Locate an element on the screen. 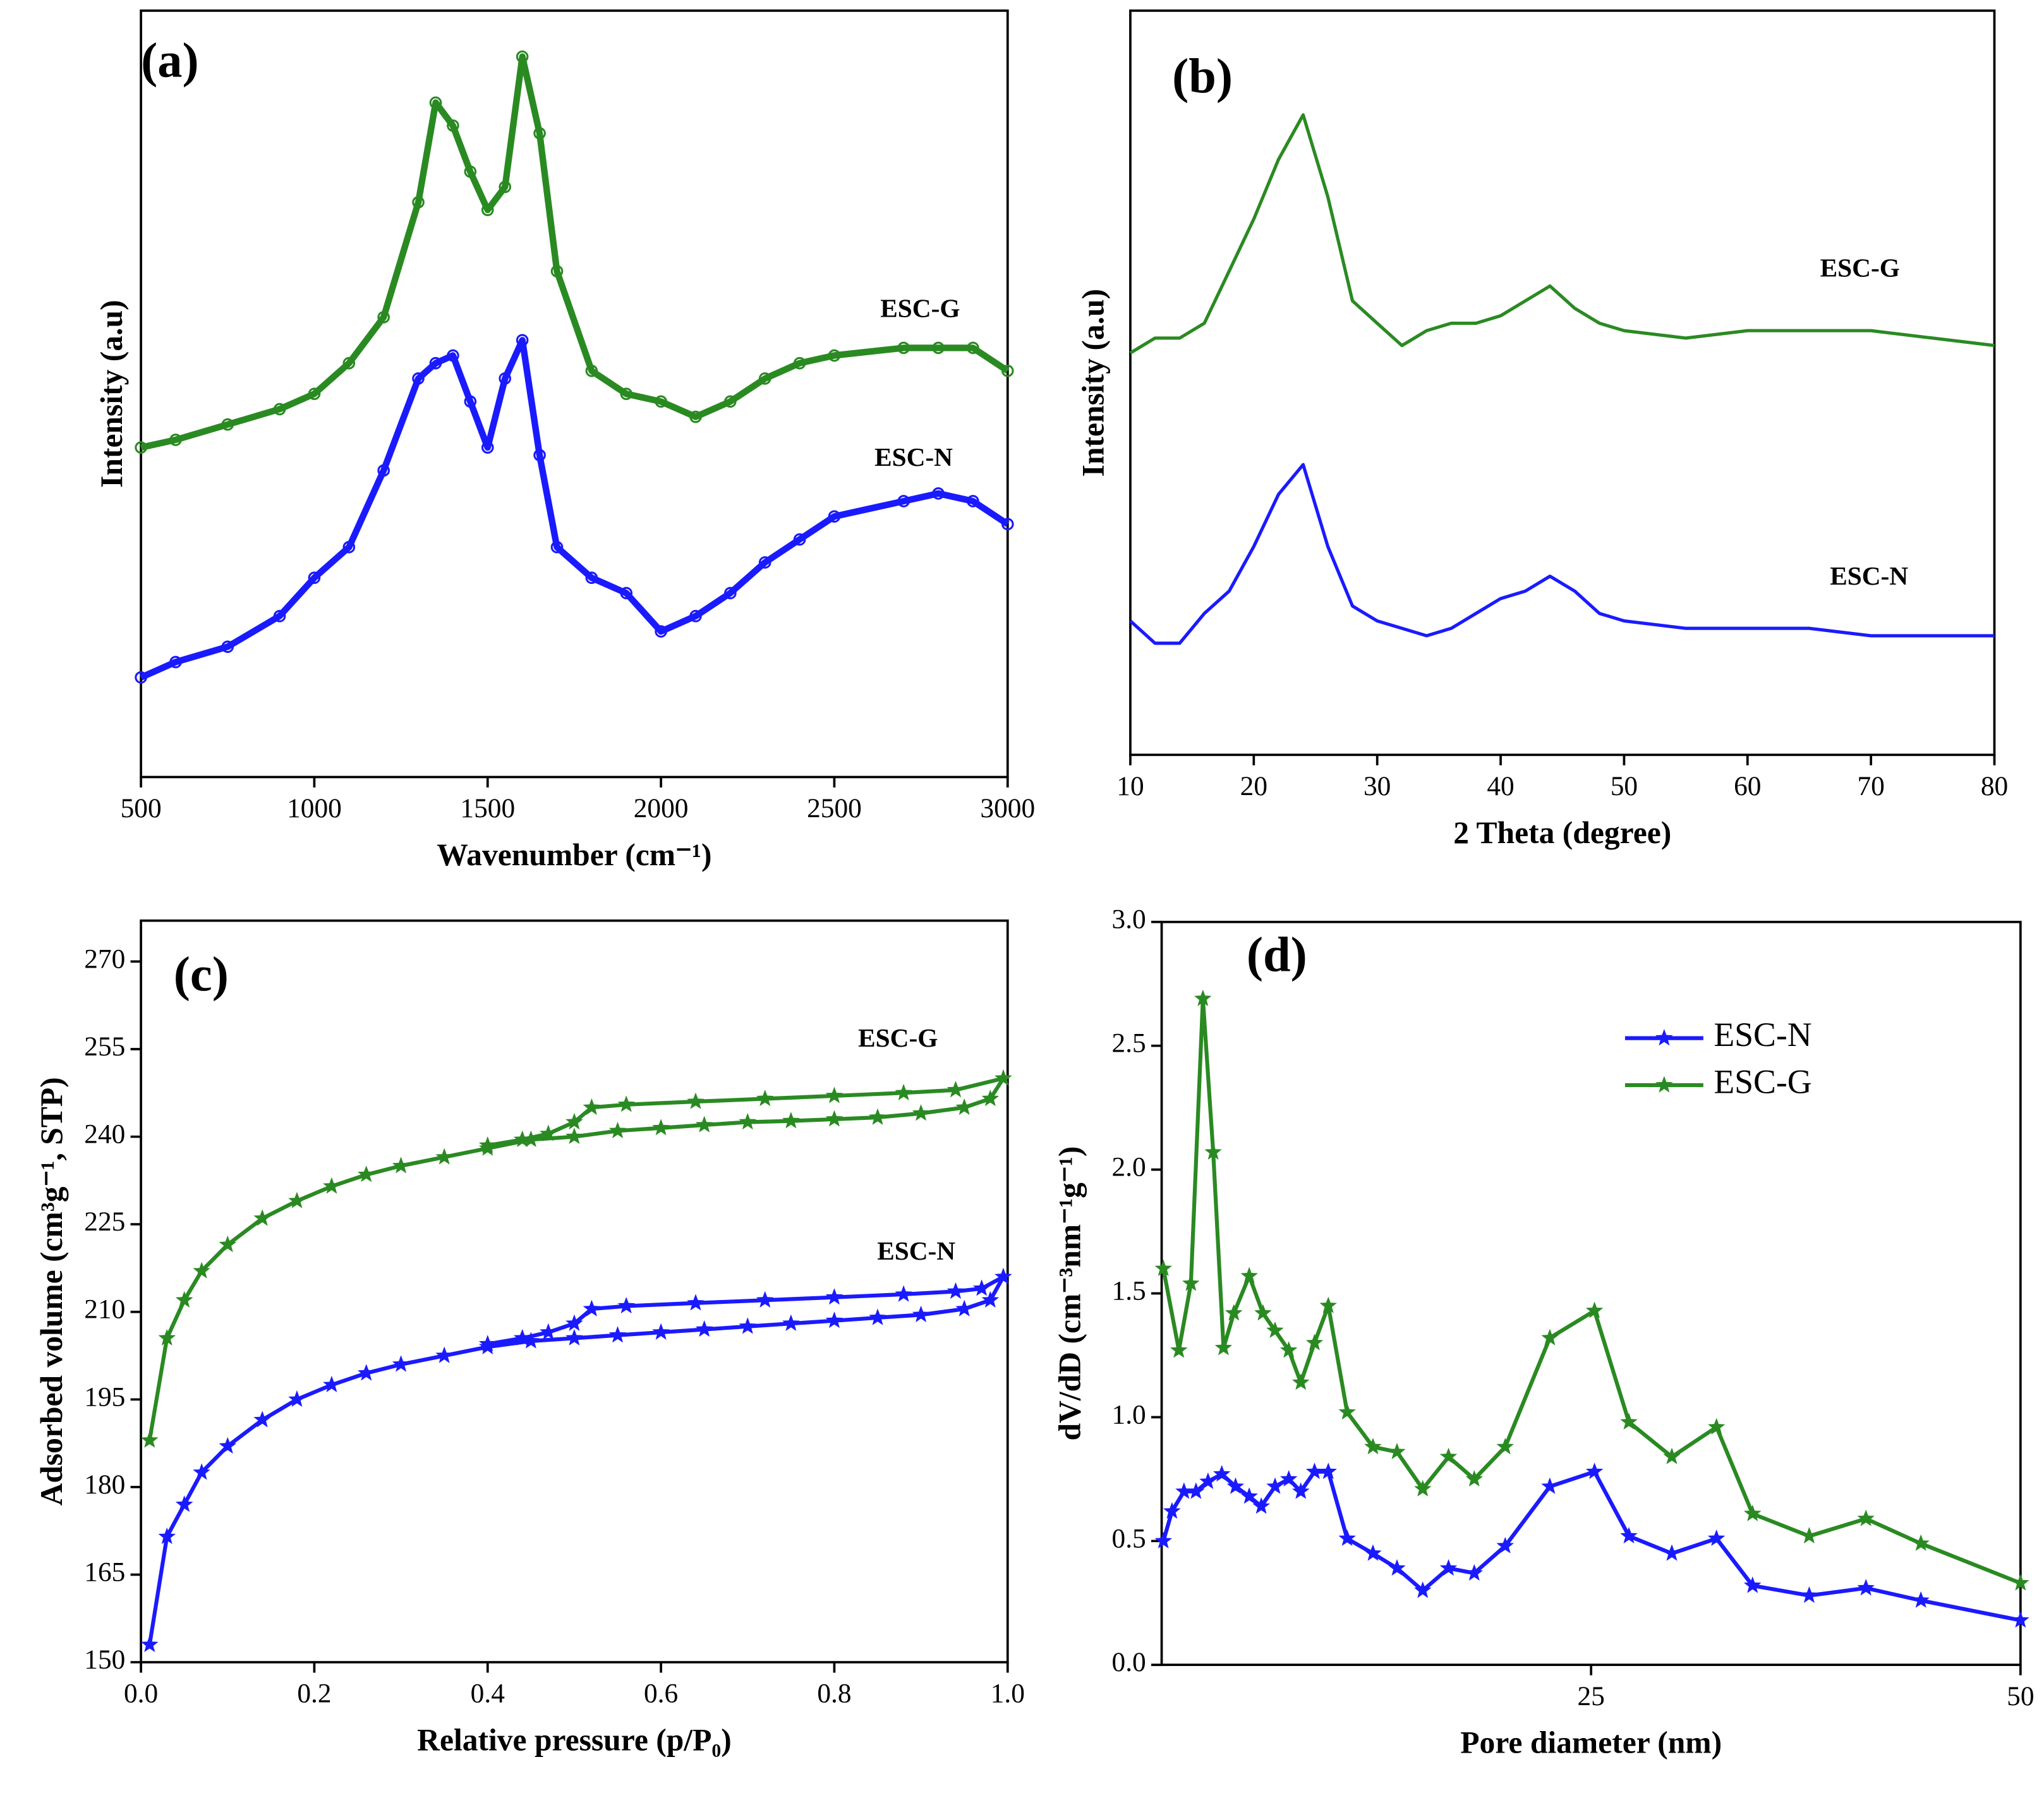 The height and width of the screenshot is (1793, 2044). y-axis-label: dV/dD (cm⁻³nm⁻¹g⁻¹) is located at coordinates (1069, 1293).